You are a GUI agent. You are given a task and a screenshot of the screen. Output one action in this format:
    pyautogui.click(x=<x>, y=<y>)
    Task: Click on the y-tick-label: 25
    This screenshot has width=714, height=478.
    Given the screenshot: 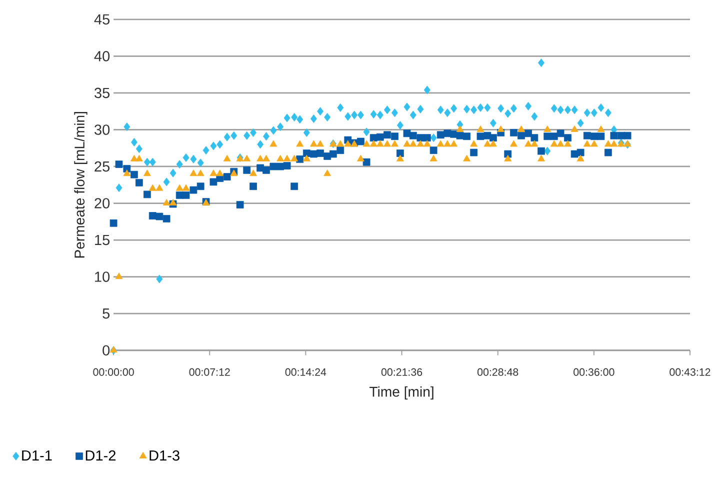 What is the action you would take?
    pyautogui.click(x=102, y=166)
    